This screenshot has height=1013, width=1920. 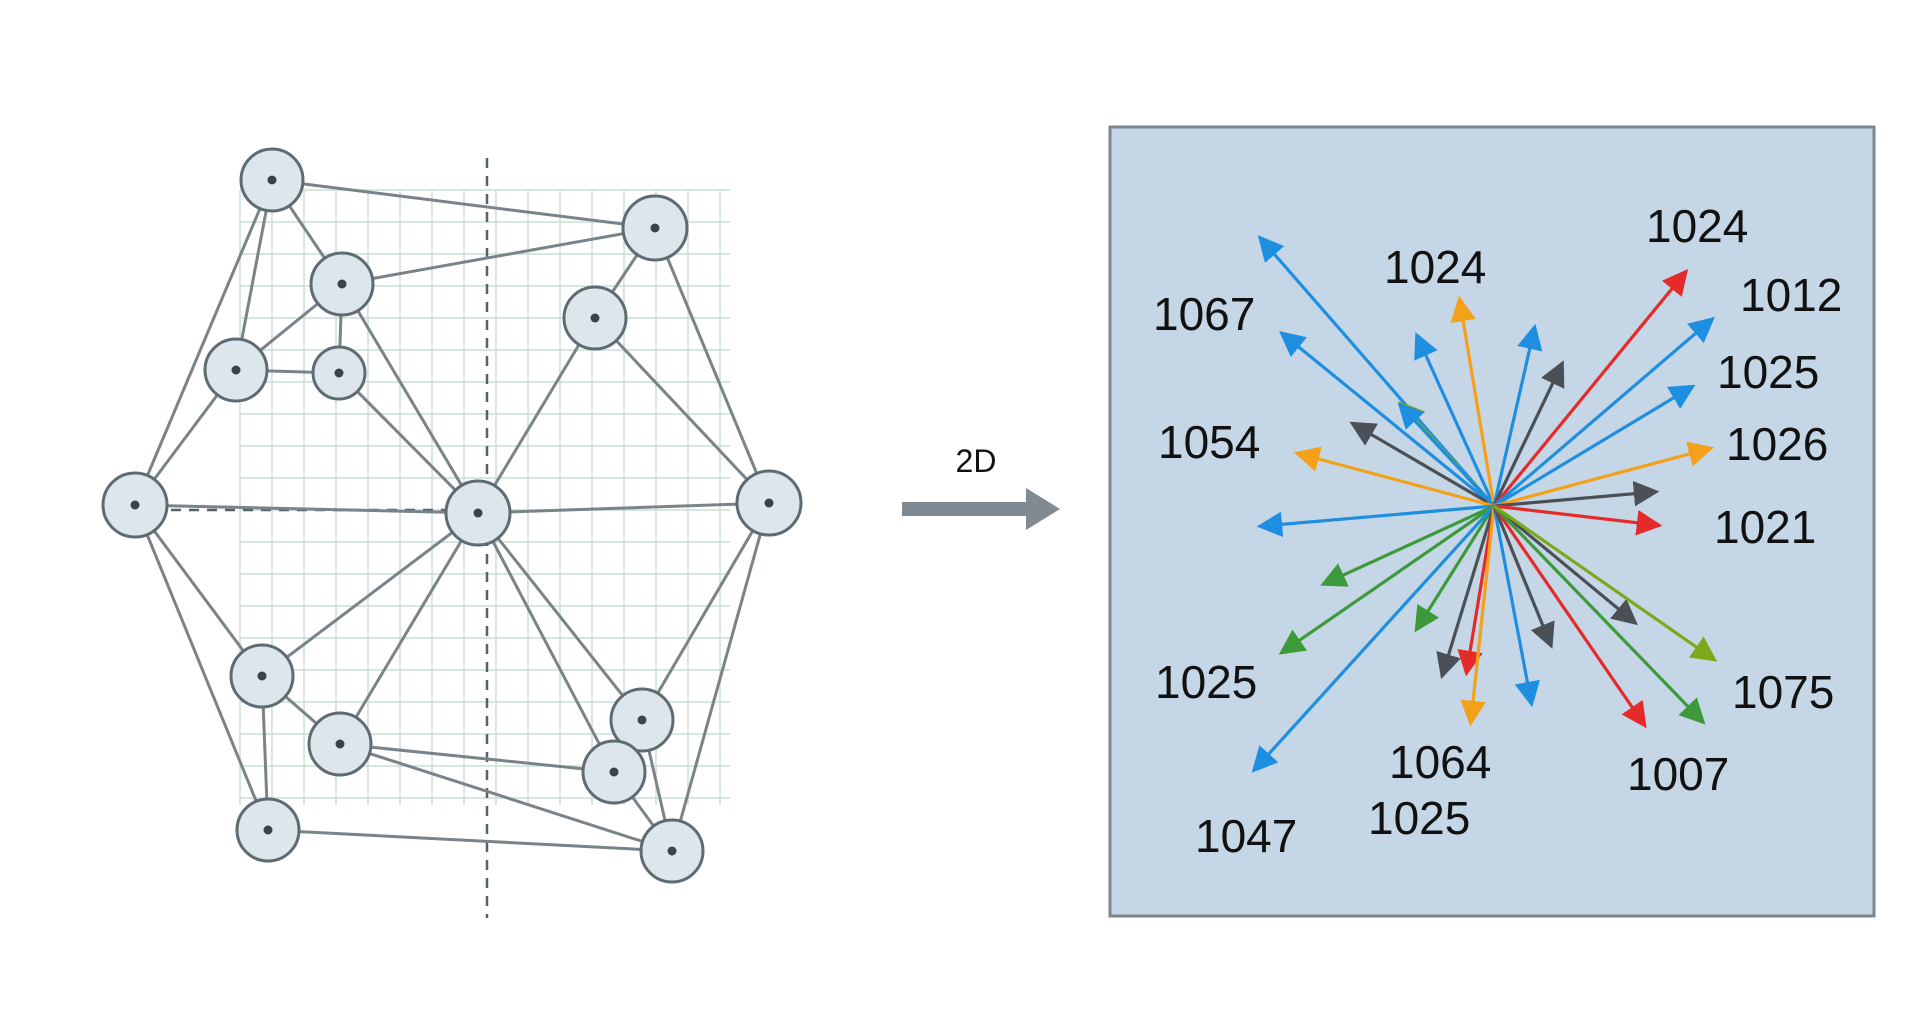 I want to click on vector-label: 1064, so click(x=1440, y=762).